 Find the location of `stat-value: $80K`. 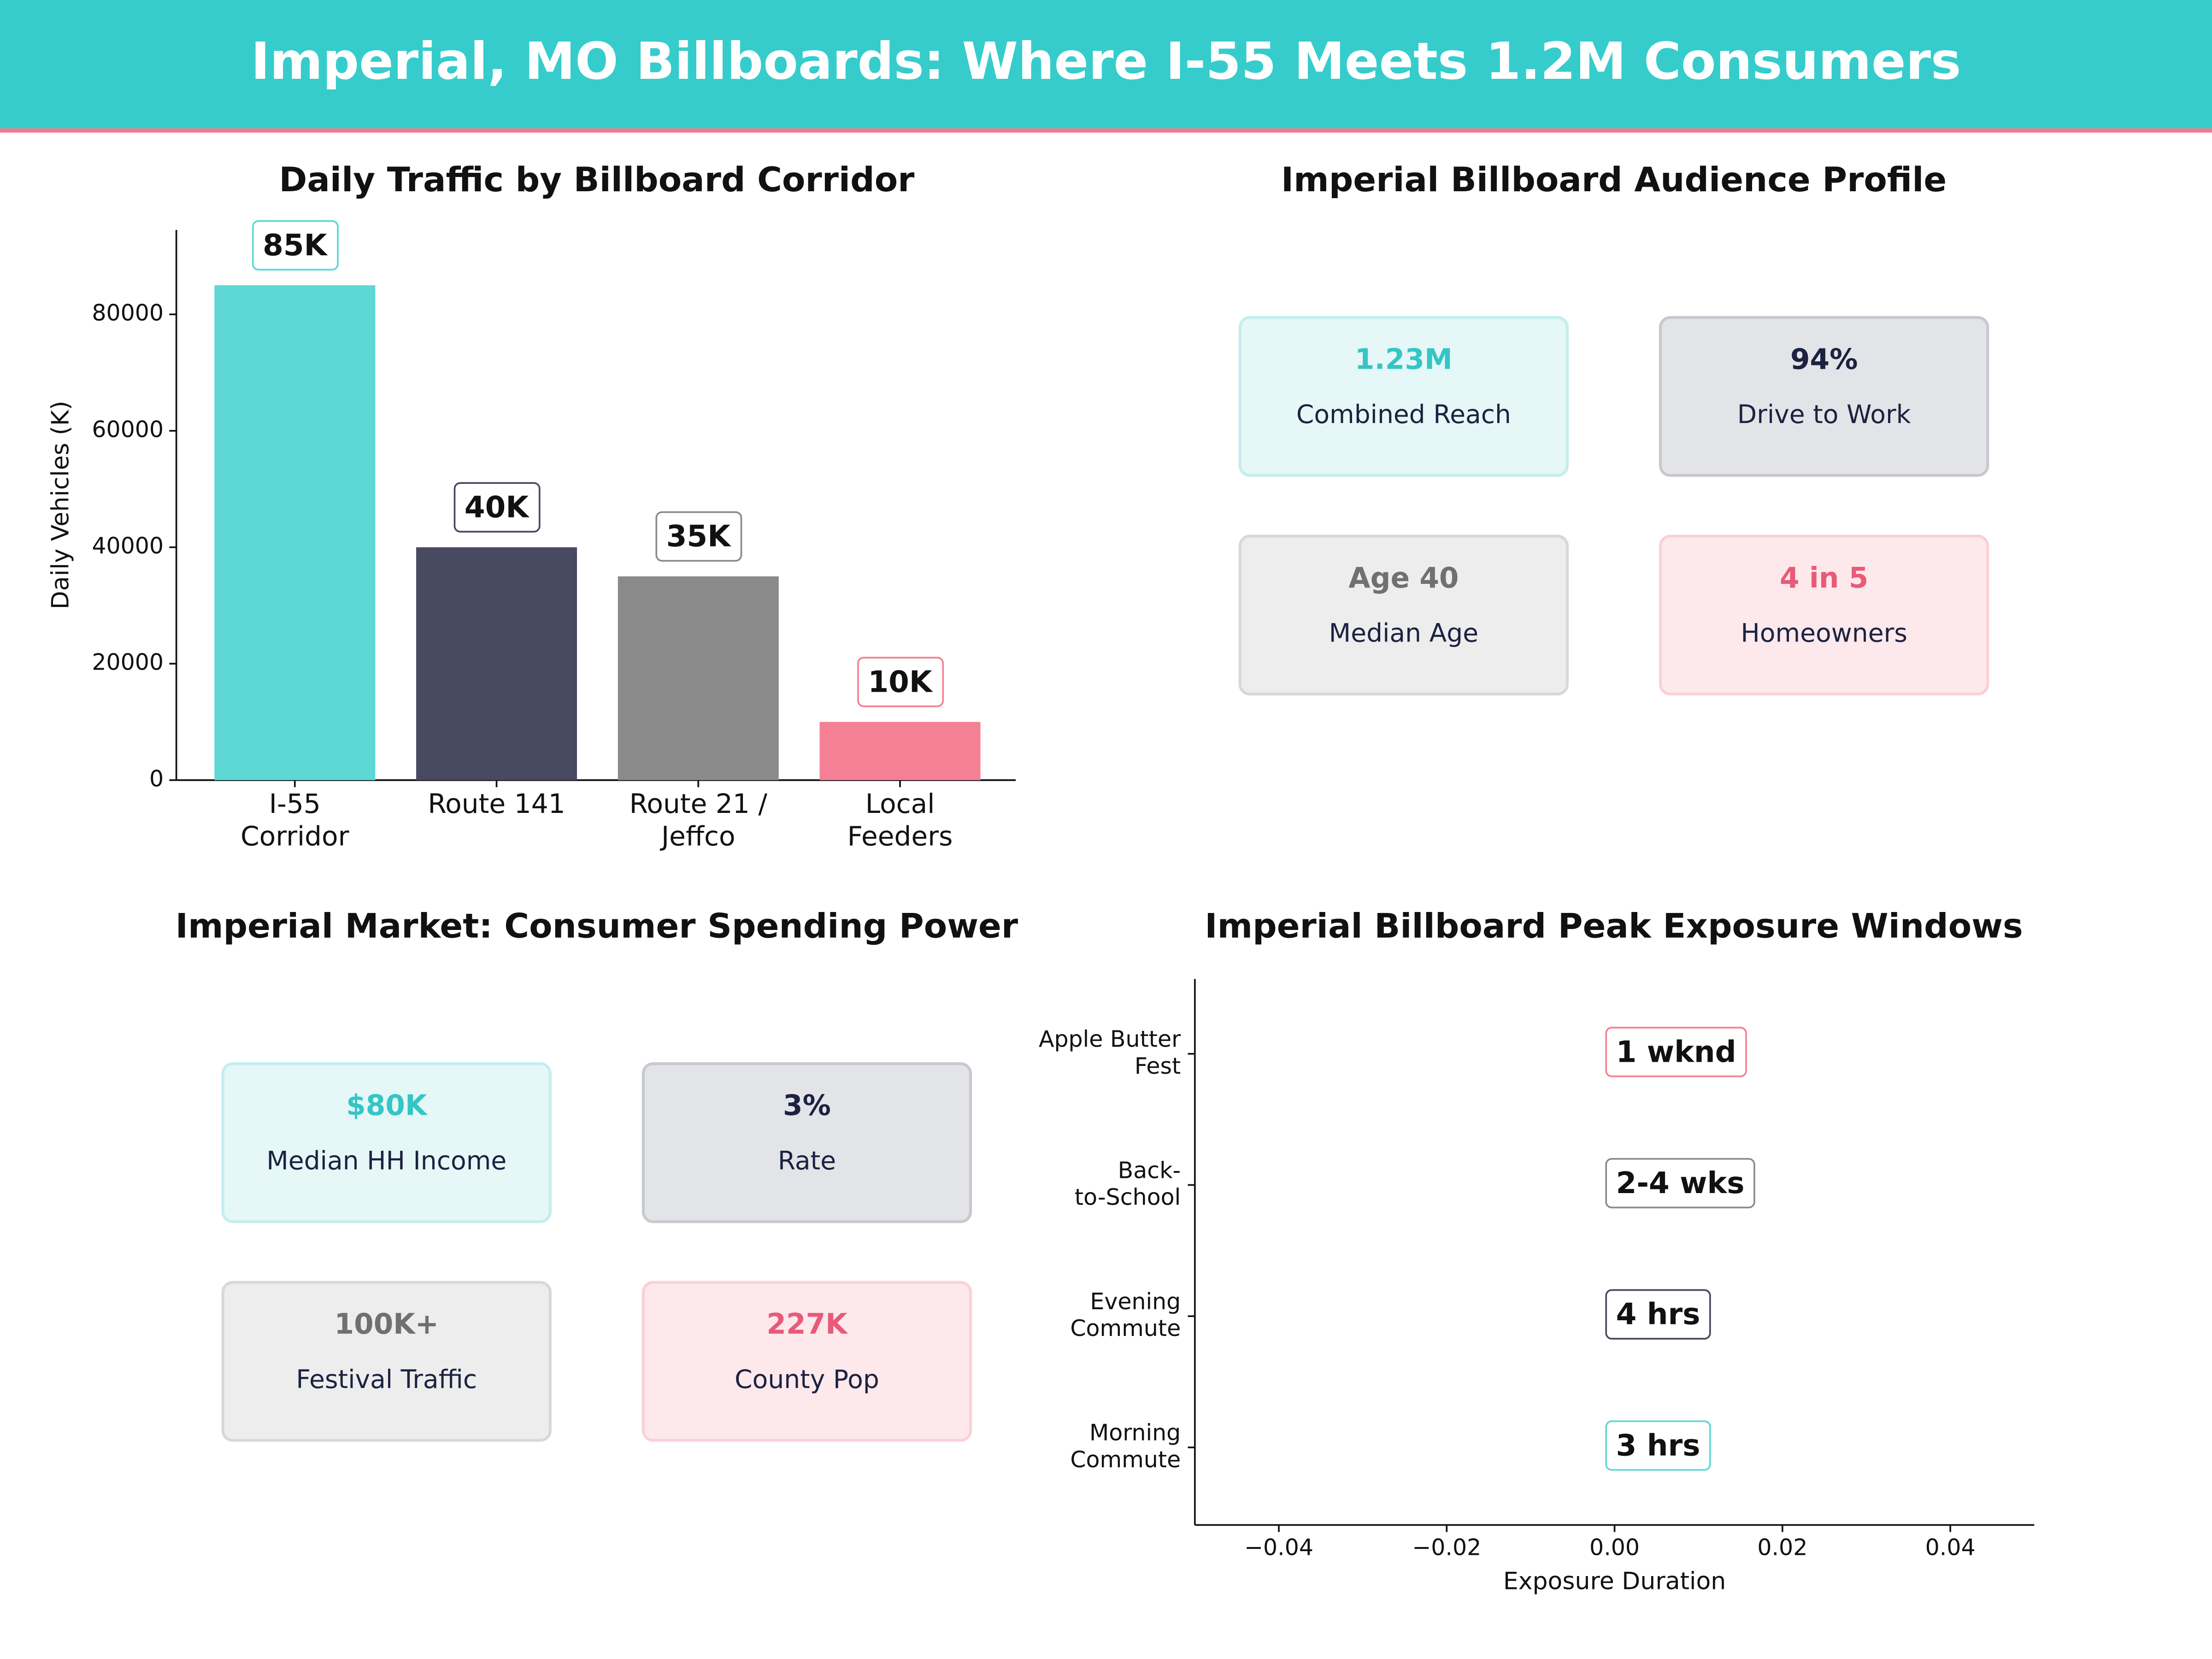

stat-value: $80K is located at coordinates (387, 1105).